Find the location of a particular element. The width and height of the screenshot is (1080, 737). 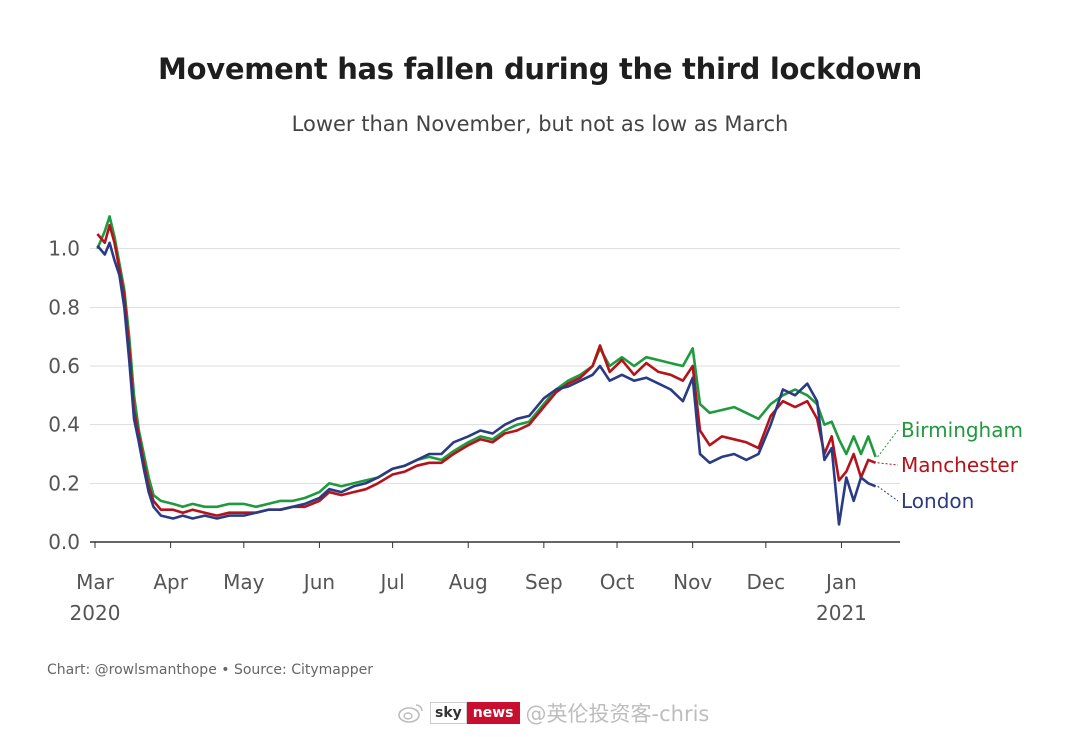

x-tick-year-label: 2020 is located at coordinates (95, 613).